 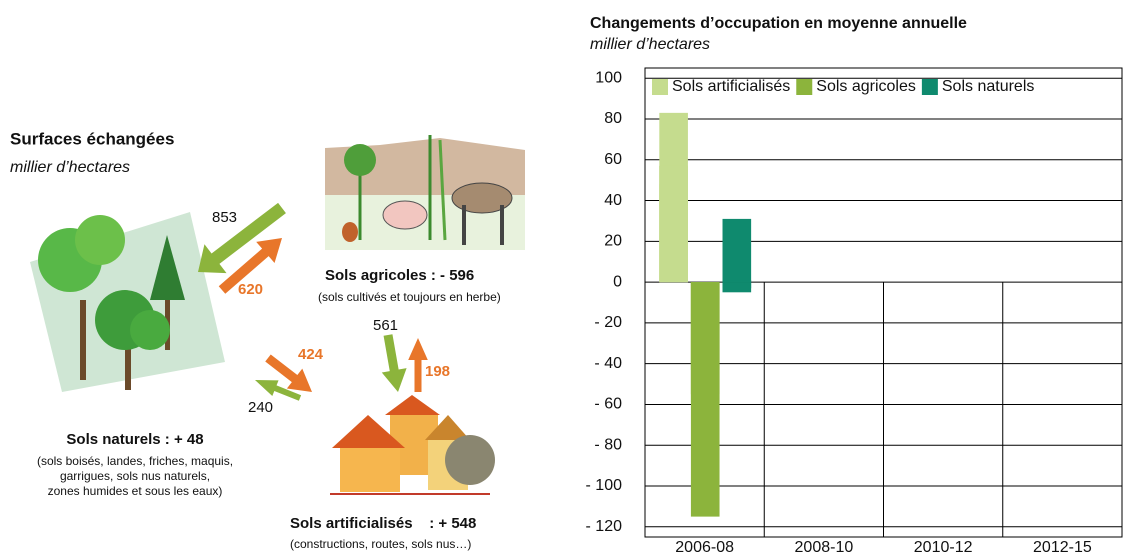 I want to click on diagram-subtitle: millier d’hectares, so click(x=70, y=167).